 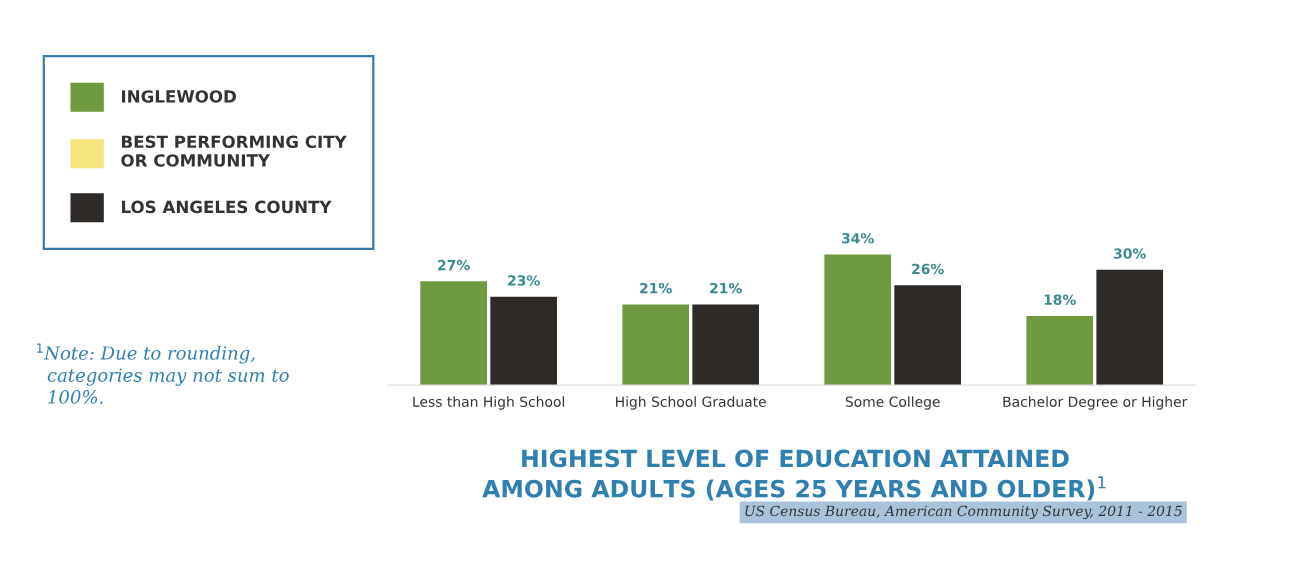 I want to click on data-label: 27%, so click(x=454, y=265).